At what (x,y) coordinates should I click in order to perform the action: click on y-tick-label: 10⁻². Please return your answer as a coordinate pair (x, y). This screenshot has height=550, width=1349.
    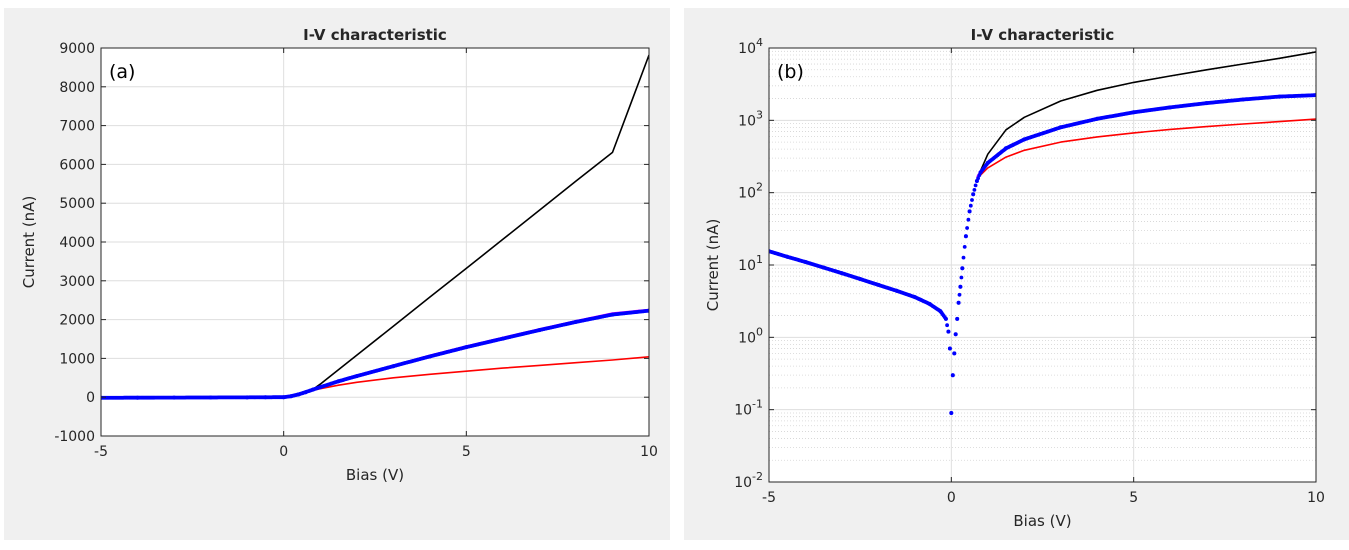
    Looking at the image, I should click on (748, 480).